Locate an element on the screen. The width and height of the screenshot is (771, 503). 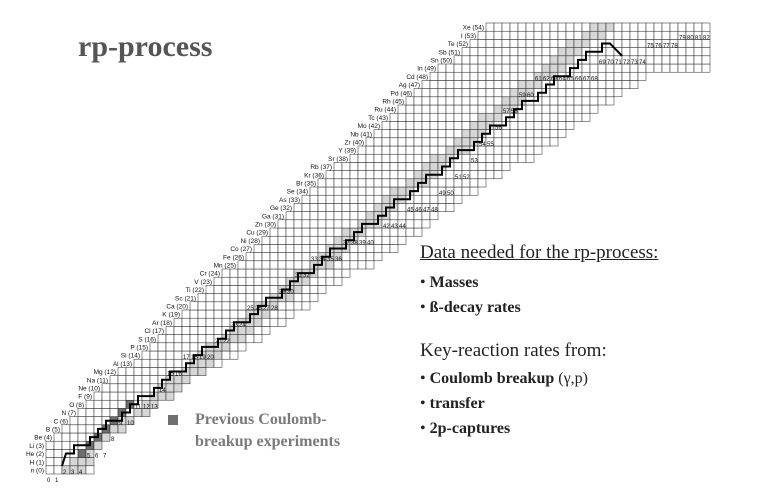
neutron-number-label: 80 is located at coordinates (690, 38).